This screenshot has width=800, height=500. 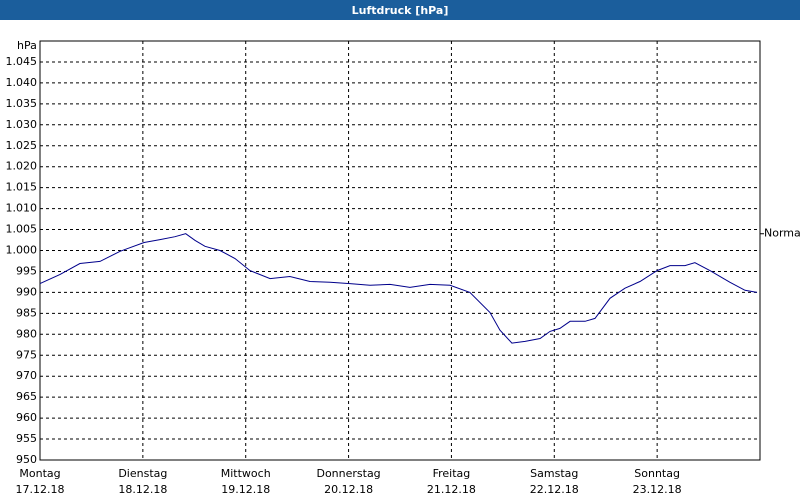 What do you see at coordinates (554, 473) in the screenshot?
I see `x-tick-label: Samstag` at bounding box center [554, 473].